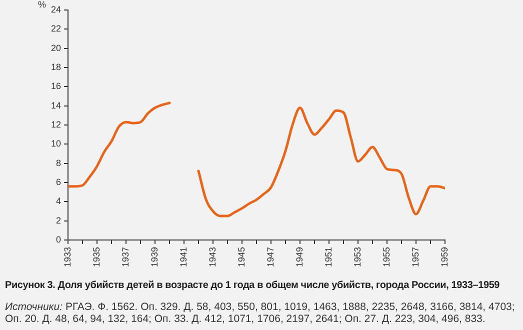 The height and width of the screenshot is (330, 523). I want to click on y-tick-label: 10, so click(56, 143).